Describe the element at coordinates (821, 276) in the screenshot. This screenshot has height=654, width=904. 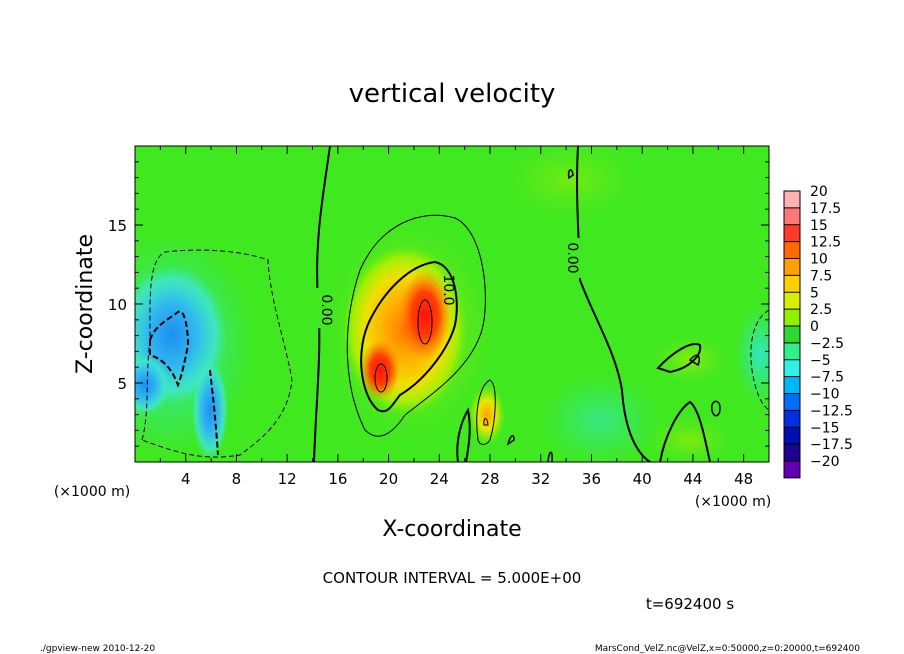
I see `colorbar-label: 7.5` at that location.